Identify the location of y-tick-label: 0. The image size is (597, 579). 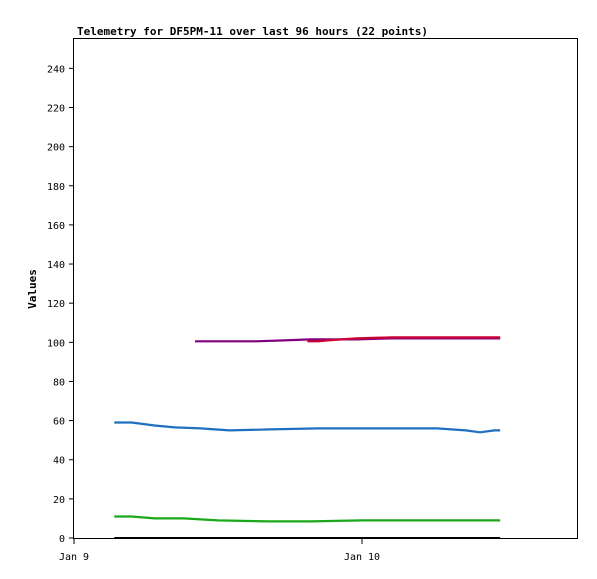
(62, 539).